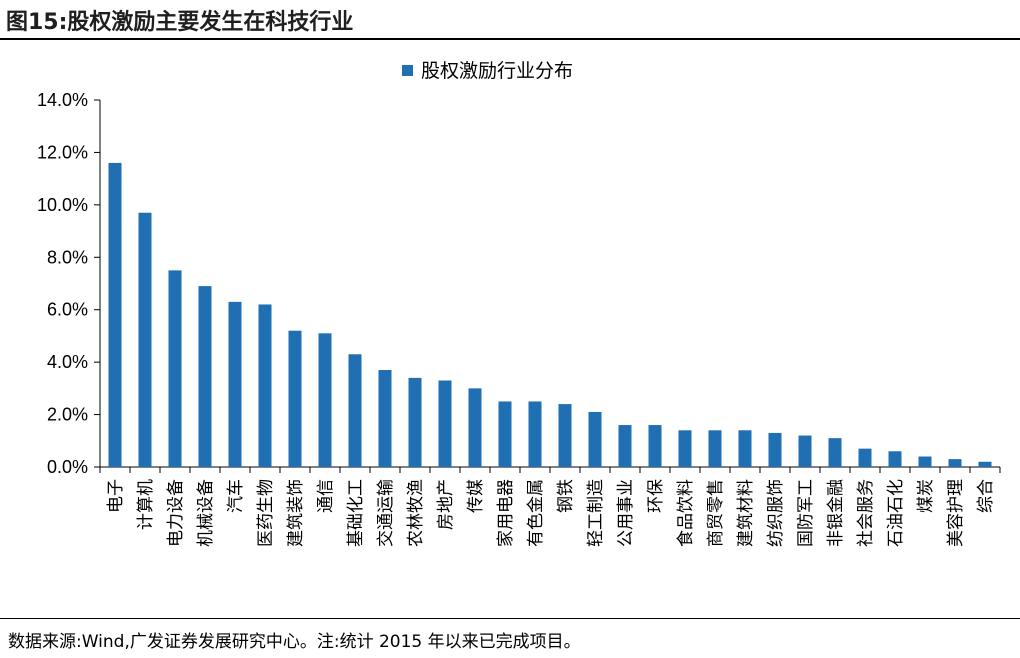 The width and height of the screenshot is (1020, 658). Describe the element at coordinates (146, 504) in the screenshot. I see `category-label: 计算机` at that location.